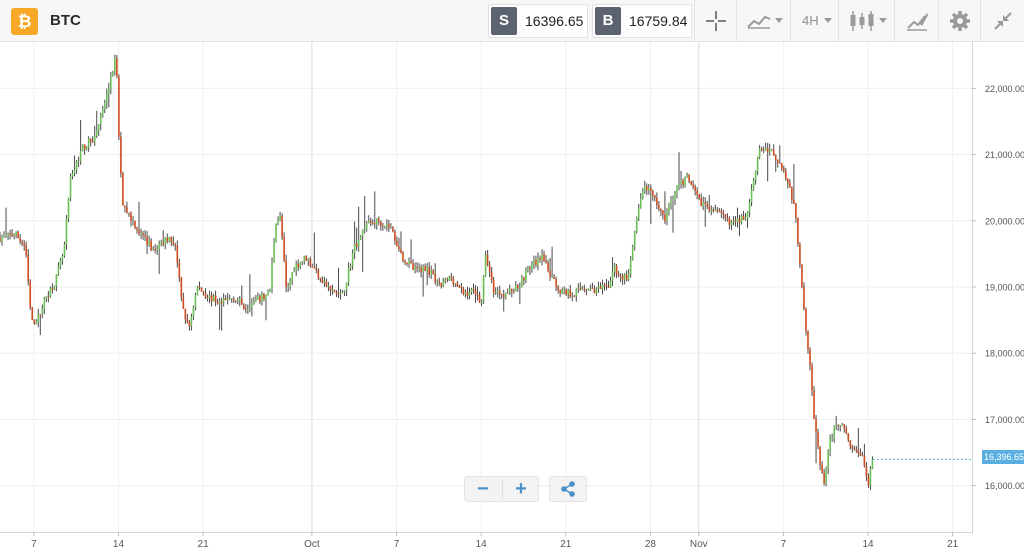 This screenshot has width=1024, height=558. Describe the element at coordinates (814, 20) in the screenshot. I see `timeframe-selector: 4H` at that location.